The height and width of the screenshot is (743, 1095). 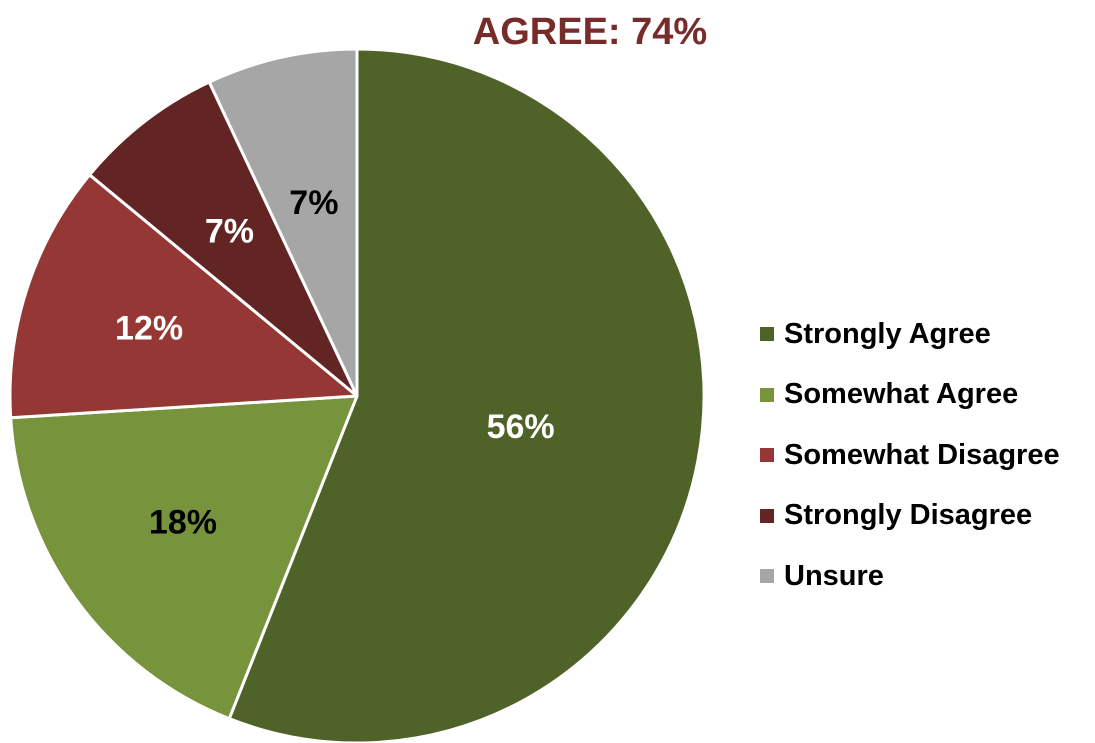 I want to click on legend-label: Strongly Disagree, so click(x=908, y=515).